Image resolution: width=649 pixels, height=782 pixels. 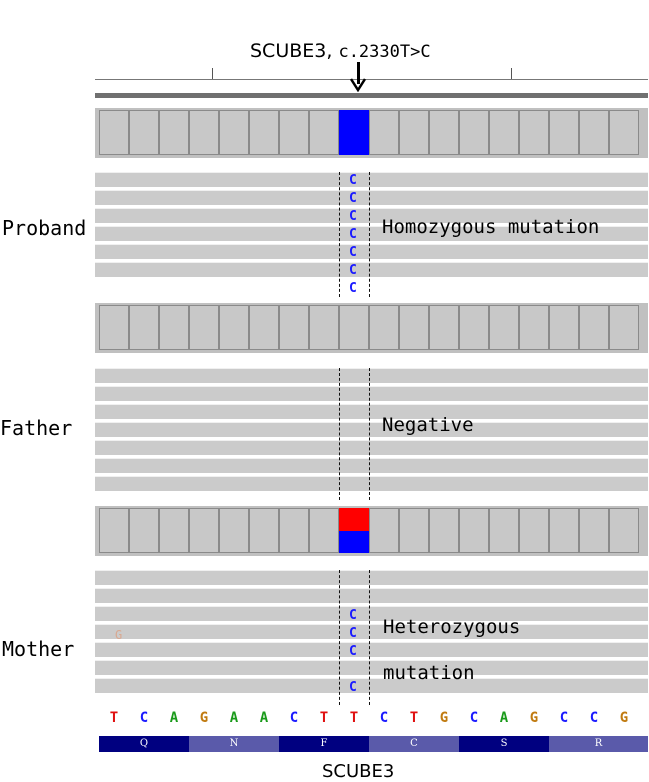 I want to click on amino-acid-cell: C, so click(x=414, y=744).